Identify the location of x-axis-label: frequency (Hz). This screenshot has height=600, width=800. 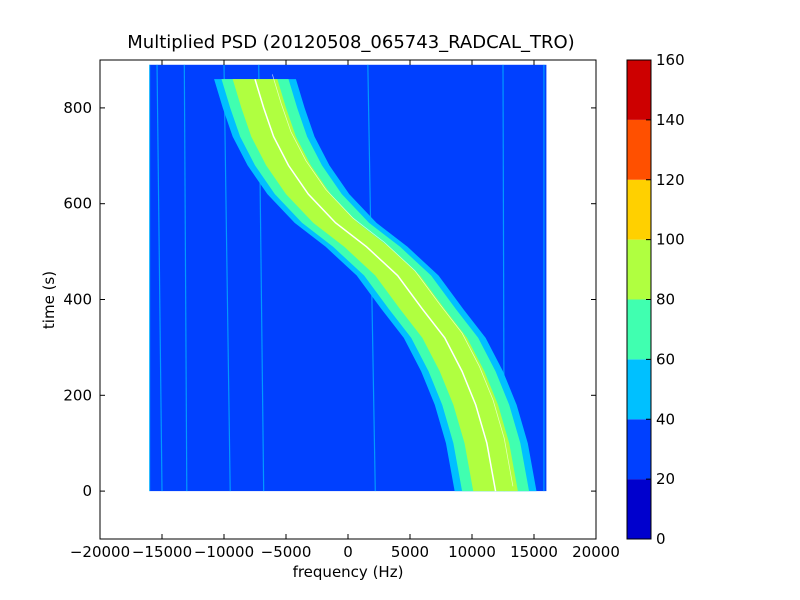
(348, 572).